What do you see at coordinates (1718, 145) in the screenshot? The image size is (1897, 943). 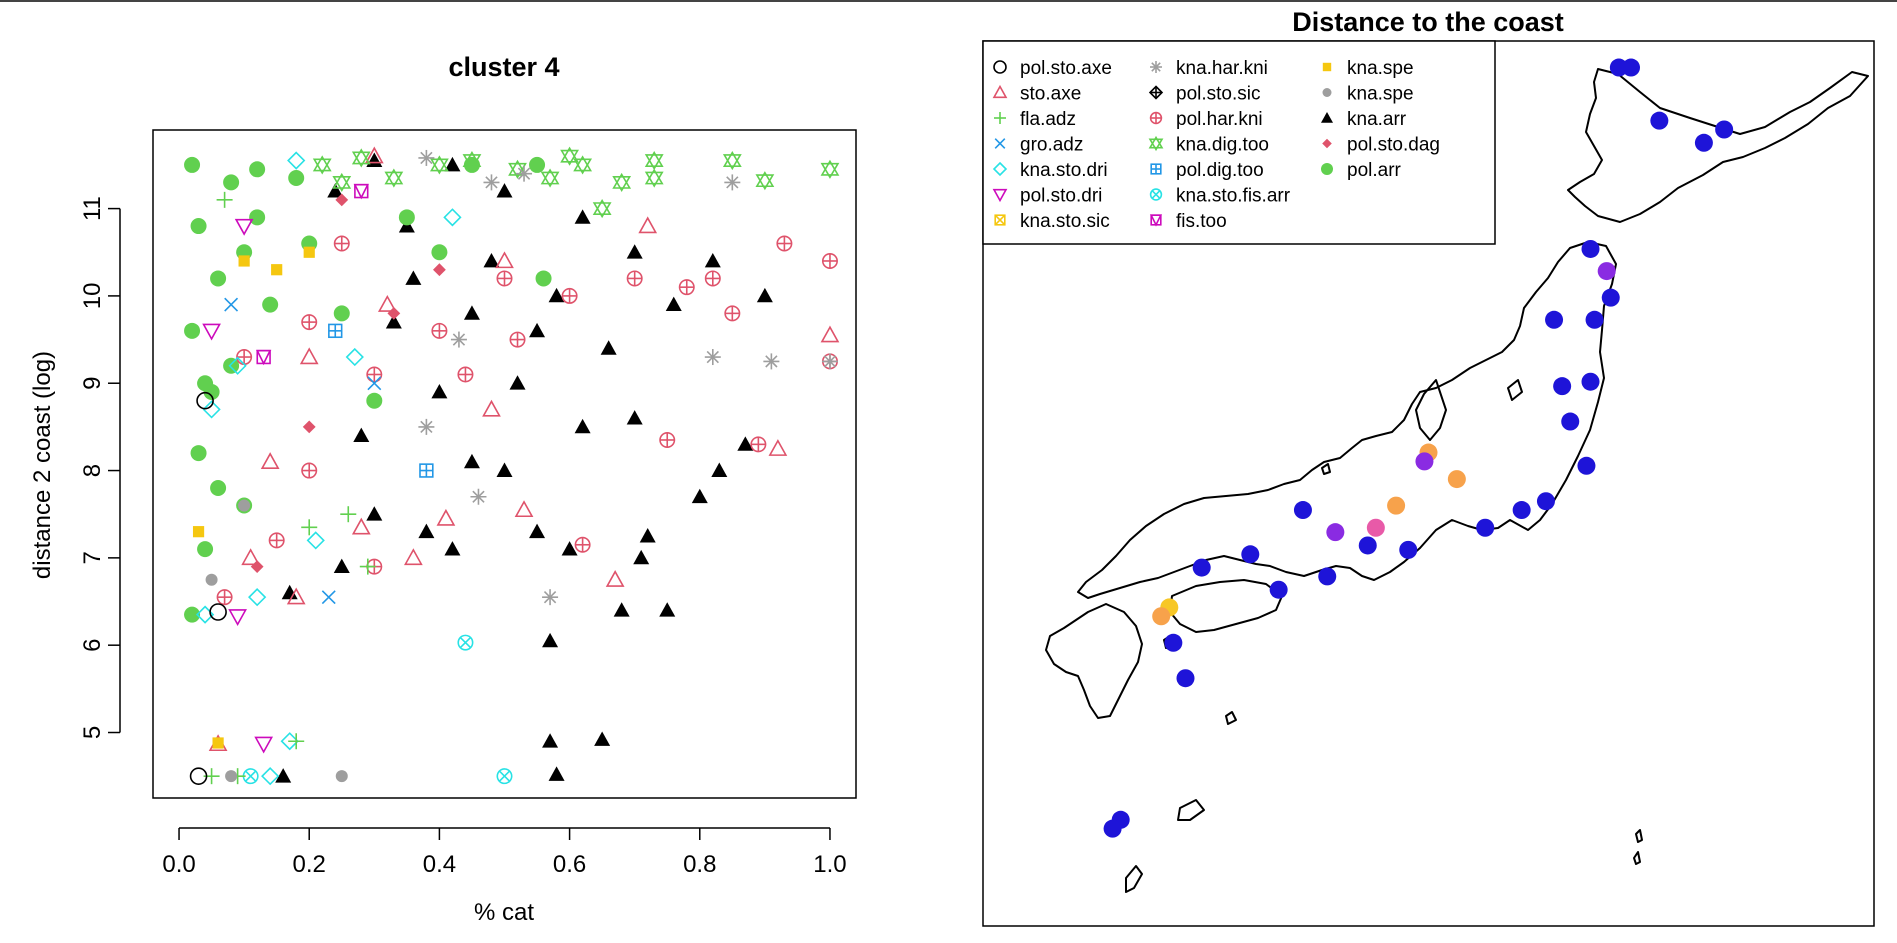 I see `hokkaido-outline` at bounding box center [1718, 145].